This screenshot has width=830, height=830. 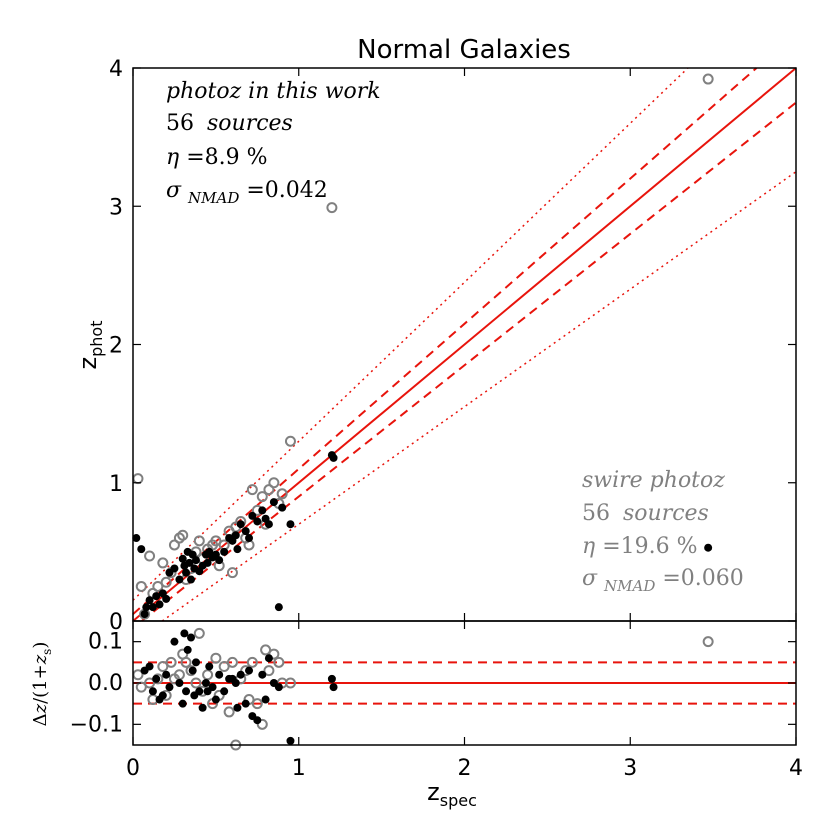 What do you see at coordinates (299, 768) in the screenshot?
I see `x-tick-label: 1` at bounding box center [299, 768].